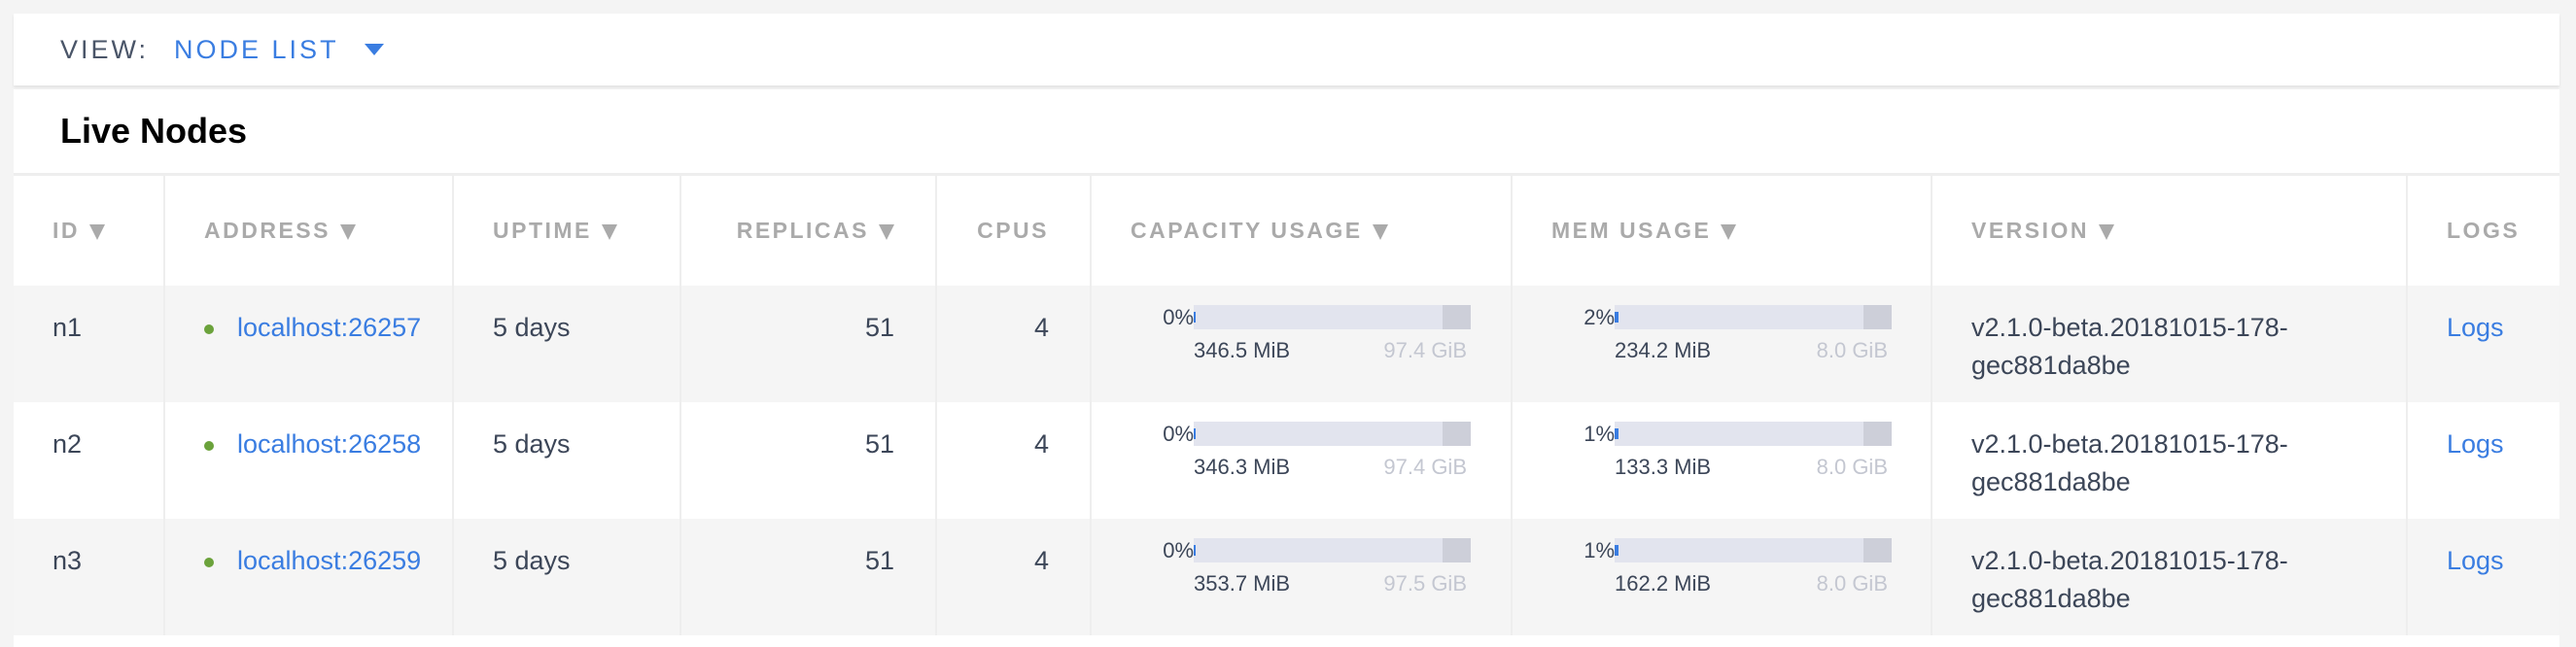 This screenshot has width=2576, height=647. I want to click on column-header-cpus: CPUS, so click(1014, 231).